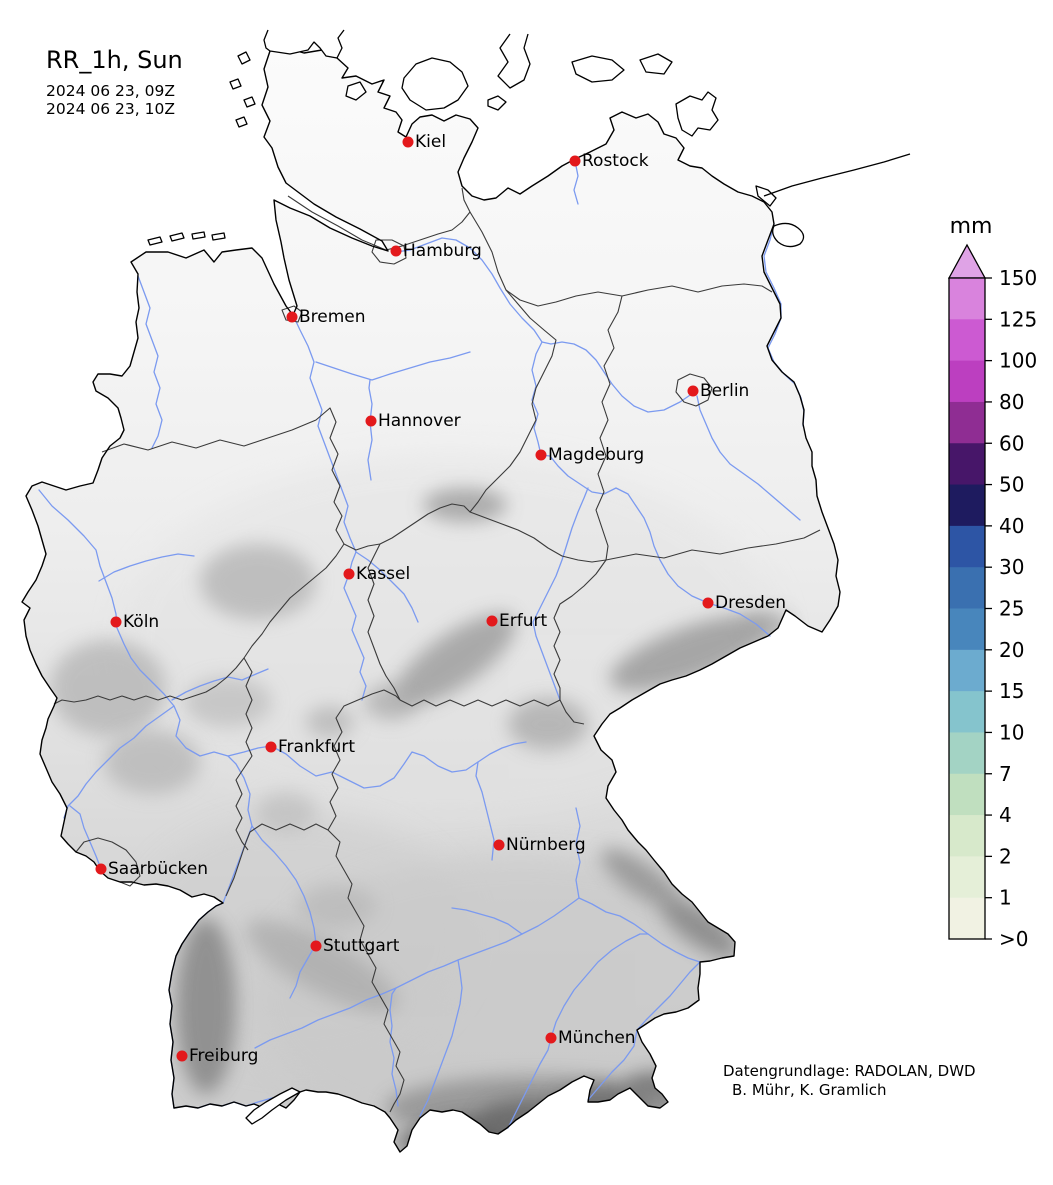 The height and width of the screenshot is (1185, 1053). What do you see at coordinates (220, 684) in the screenshot?
I see `river-lahn` at bounding box center [220, 684].